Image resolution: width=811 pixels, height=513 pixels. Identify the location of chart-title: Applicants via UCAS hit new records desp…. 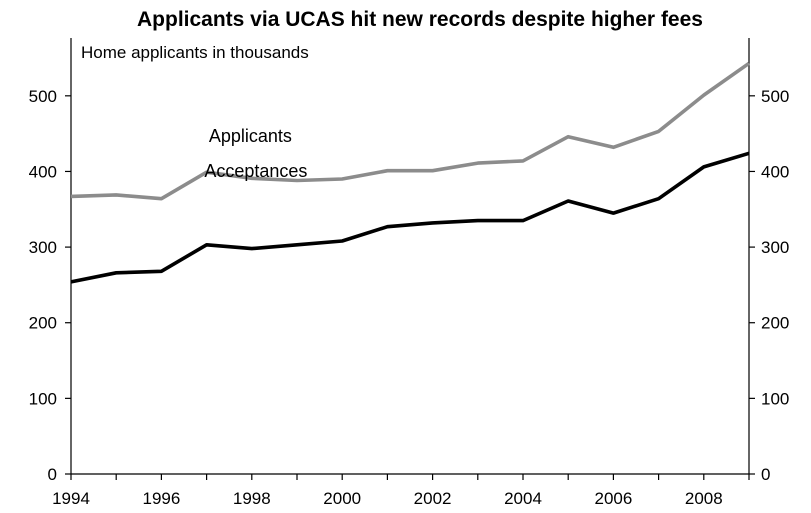
(420, 19).